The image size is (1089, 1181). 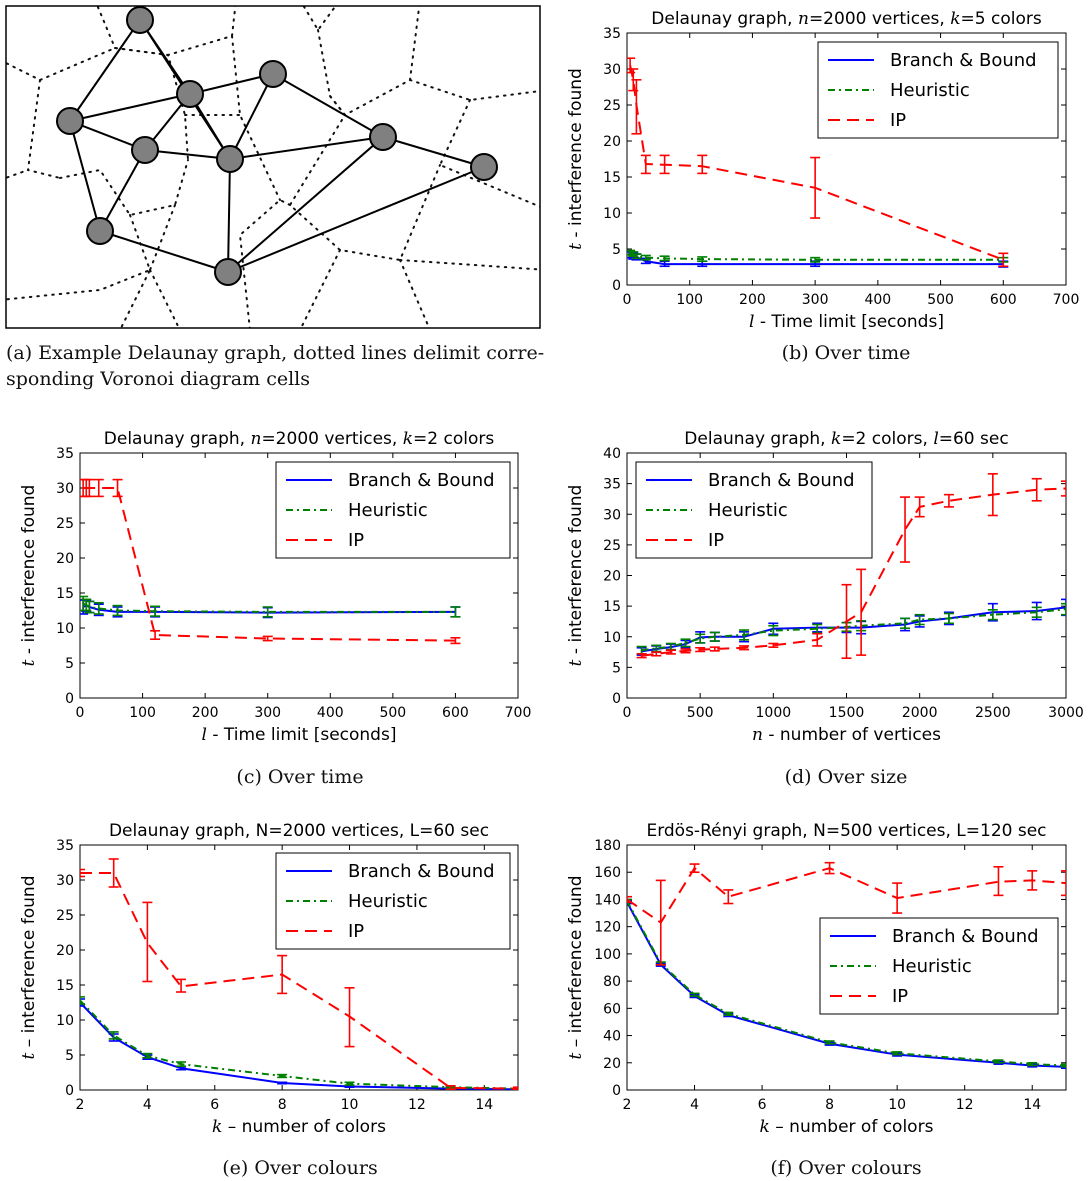 What do you see at coordinates (607, 955) in the screenshot?
I see `y-tick-label: 100` at bounding box center [607, 955].